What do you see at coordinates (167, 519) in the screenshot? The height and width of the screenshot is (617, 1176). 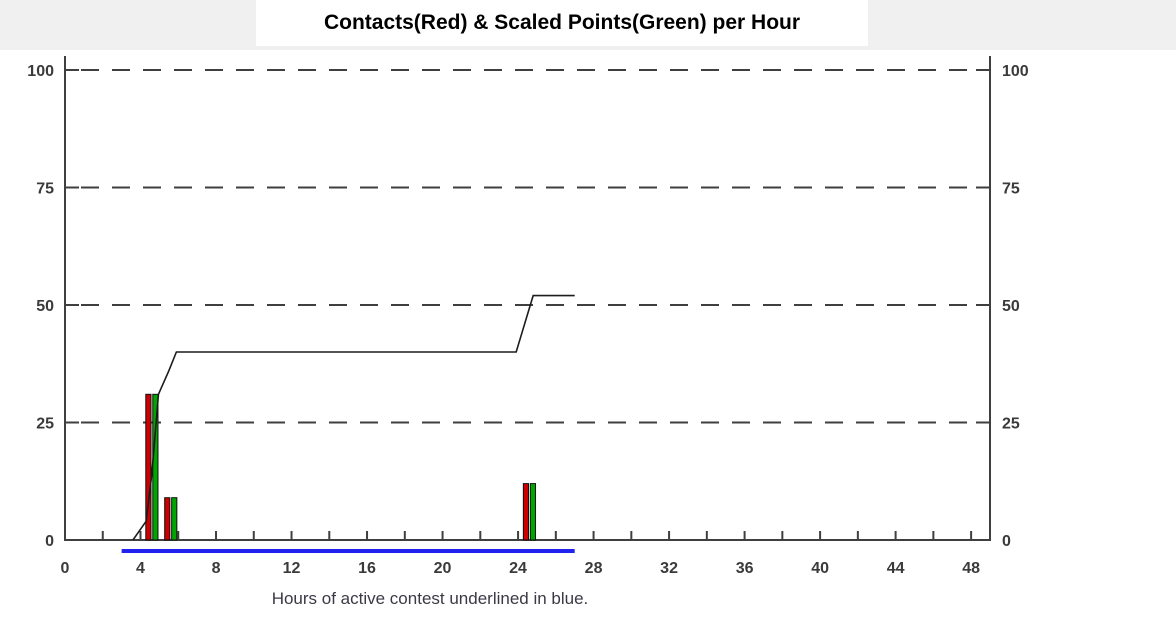 I see `contacts-bar-hour5` at bounding box center [167, 519].